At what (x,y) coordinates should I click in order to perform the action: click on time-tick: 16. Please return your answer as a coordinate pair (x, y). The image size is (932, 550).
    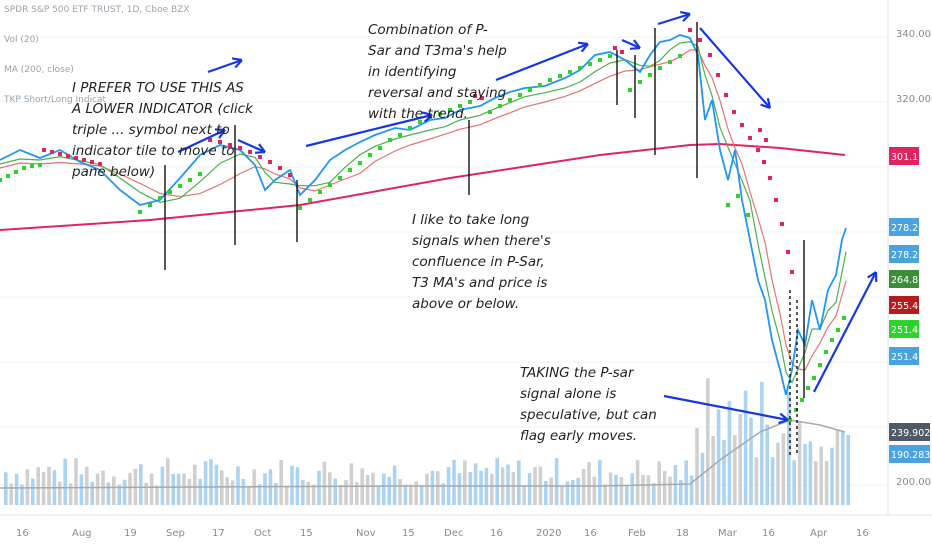
    Looking at the image, I should click on (590, 533).